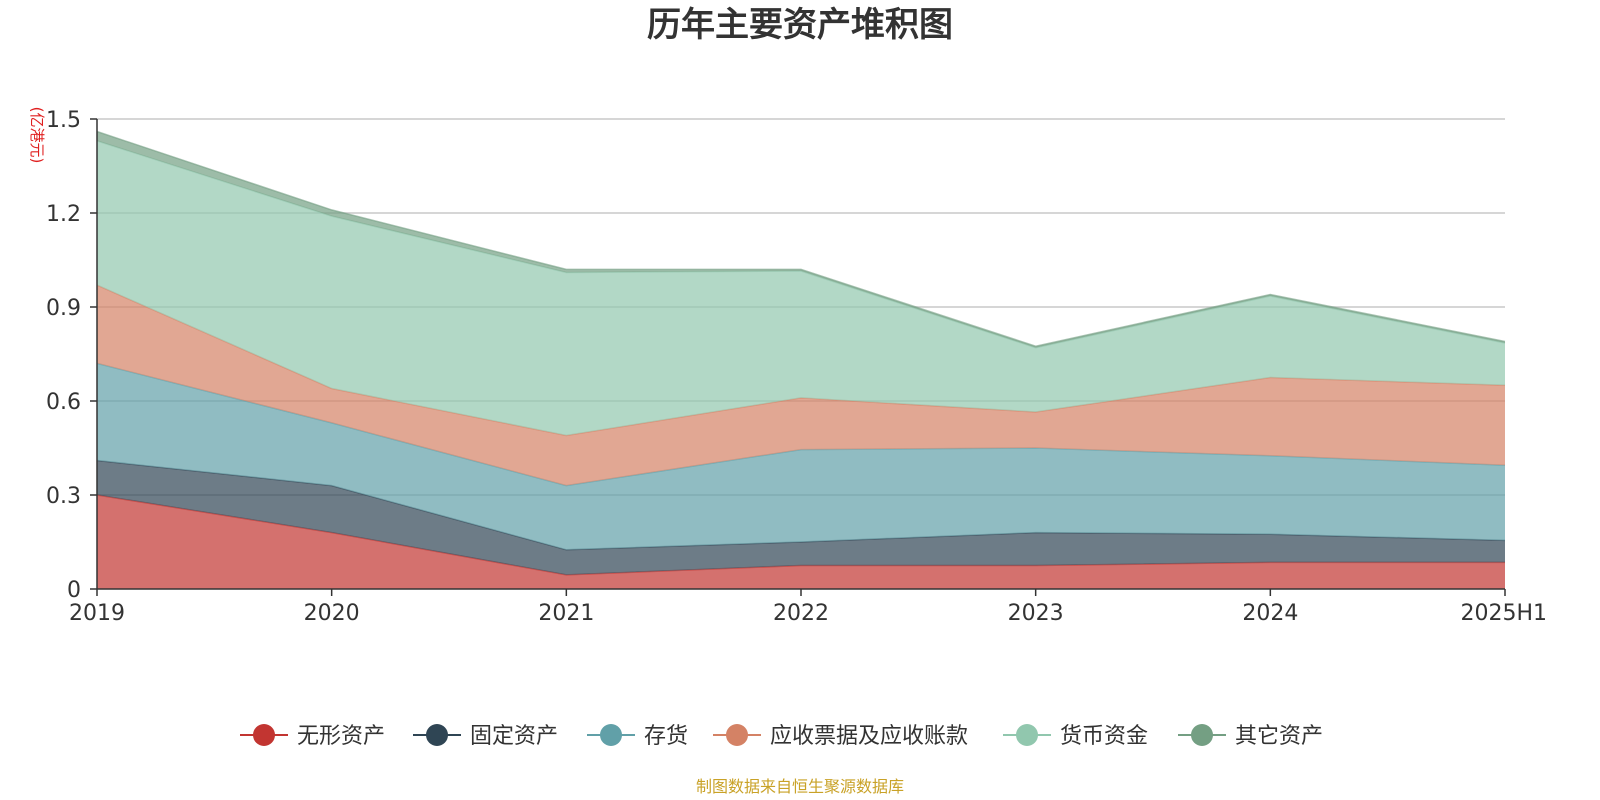  Describe the element at coordinates (63, 120) in the screenshot. I see `y-tick-label: 1.5` at that location.